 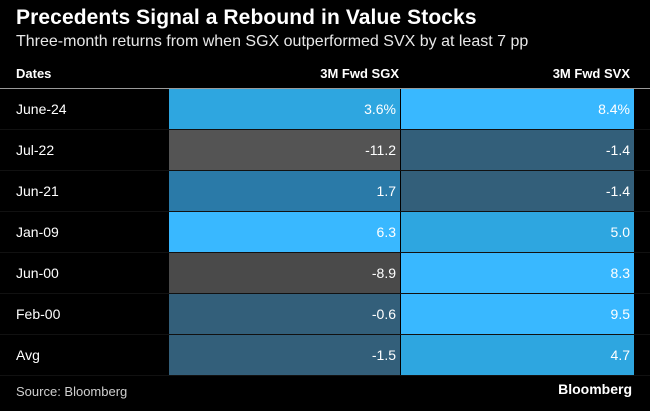 What do you see at coordinates (620, 232) in the screenshot?
I see `svx-value: 5.0` at bounding box center [620, 232].